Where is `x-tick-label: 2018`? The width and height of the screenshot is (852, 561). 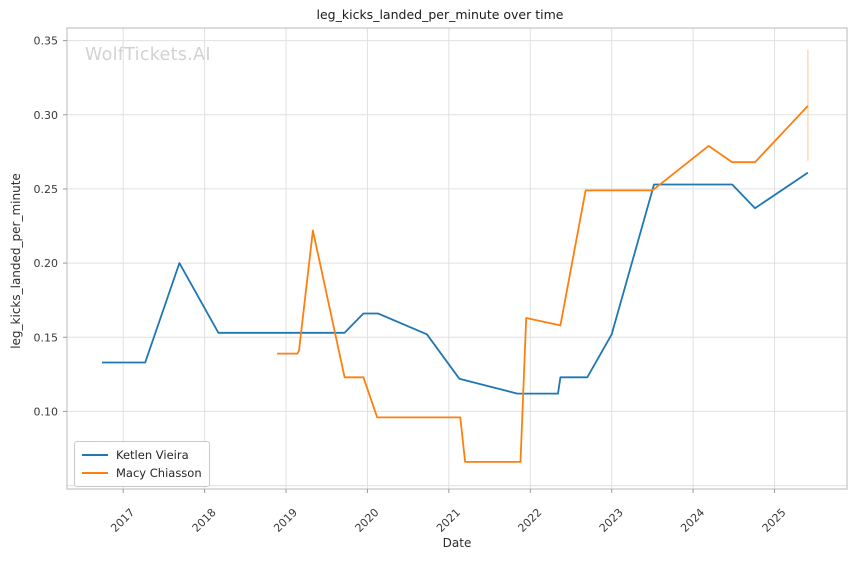
x-tick-label: 2018 is located at coordinates (204, 520).